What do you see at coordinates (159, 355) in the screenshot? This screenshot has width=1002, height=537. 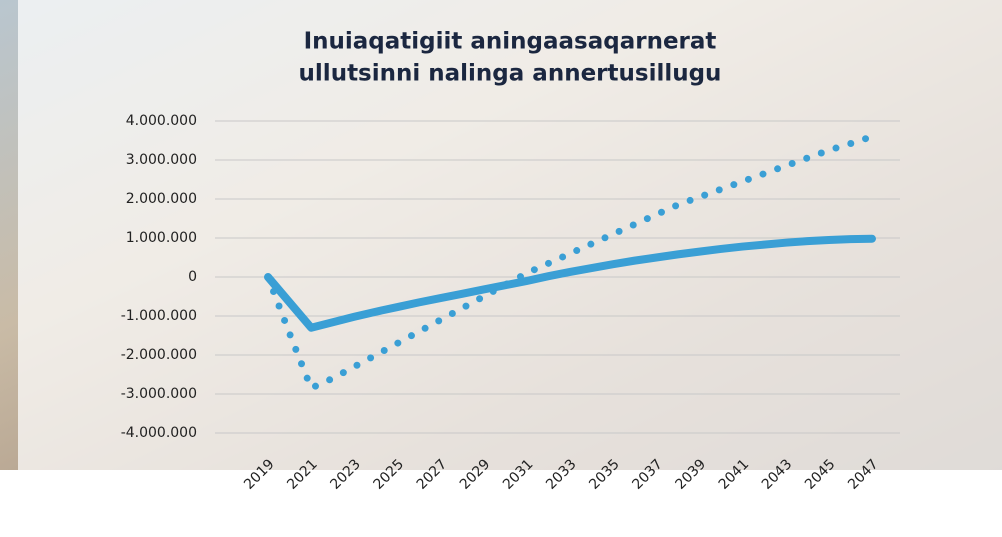 I see `y-tick-label: -2.000.000` at bounding box center [159, 355].